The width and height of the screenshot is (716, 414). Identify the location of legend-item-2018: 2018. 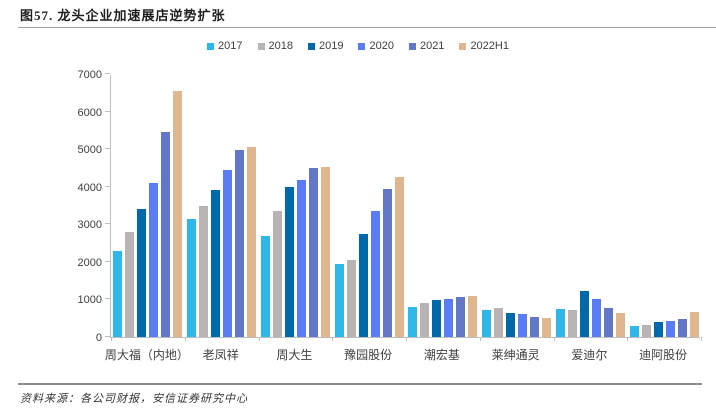
(275, 46).